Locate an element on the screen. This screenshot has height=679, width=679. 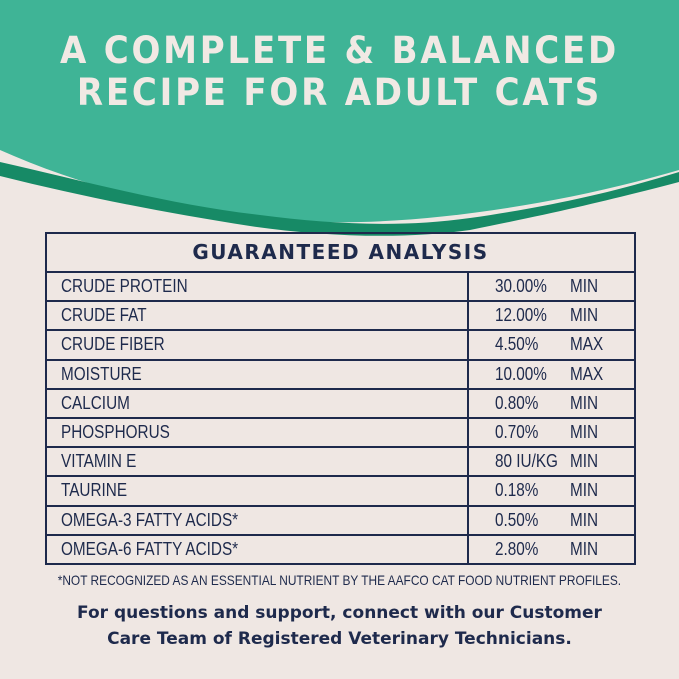
nutrient-value: 30.00% is located at coordinates (519, 286).